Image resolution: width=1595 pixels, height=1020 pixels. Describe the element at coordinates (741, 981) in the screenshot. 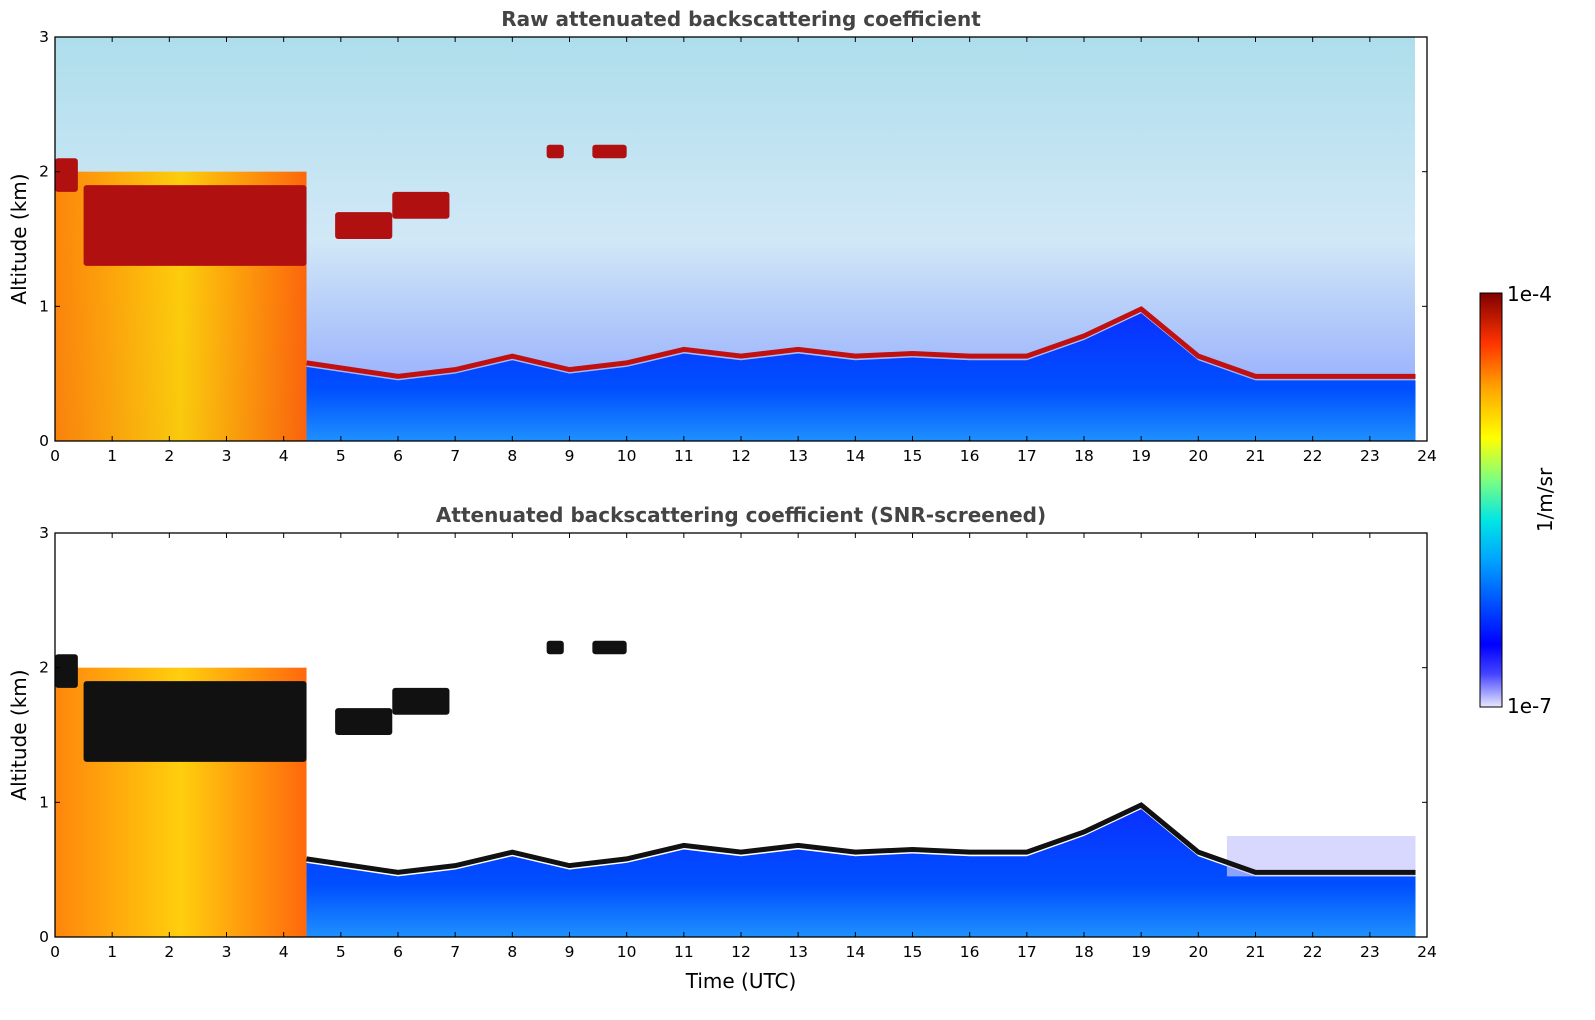

I see `x-axis-label: Time (UTC)` at that location.